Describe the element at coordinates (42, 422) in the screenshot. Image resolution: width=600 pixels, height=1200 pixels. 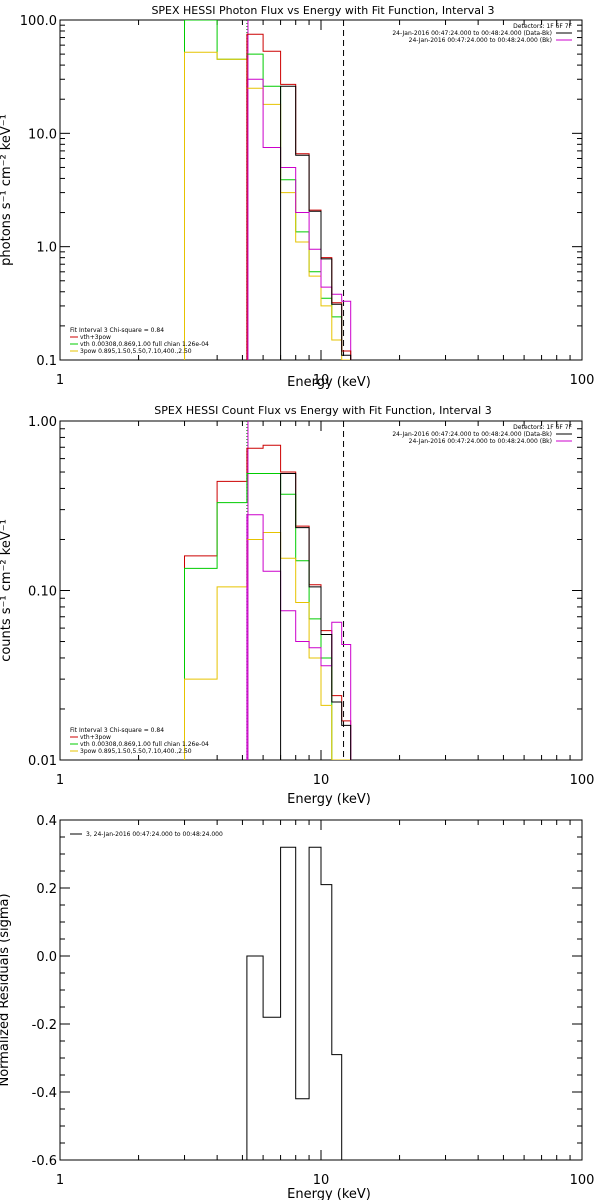
I see `y-tick-label: 1.00` at that location.